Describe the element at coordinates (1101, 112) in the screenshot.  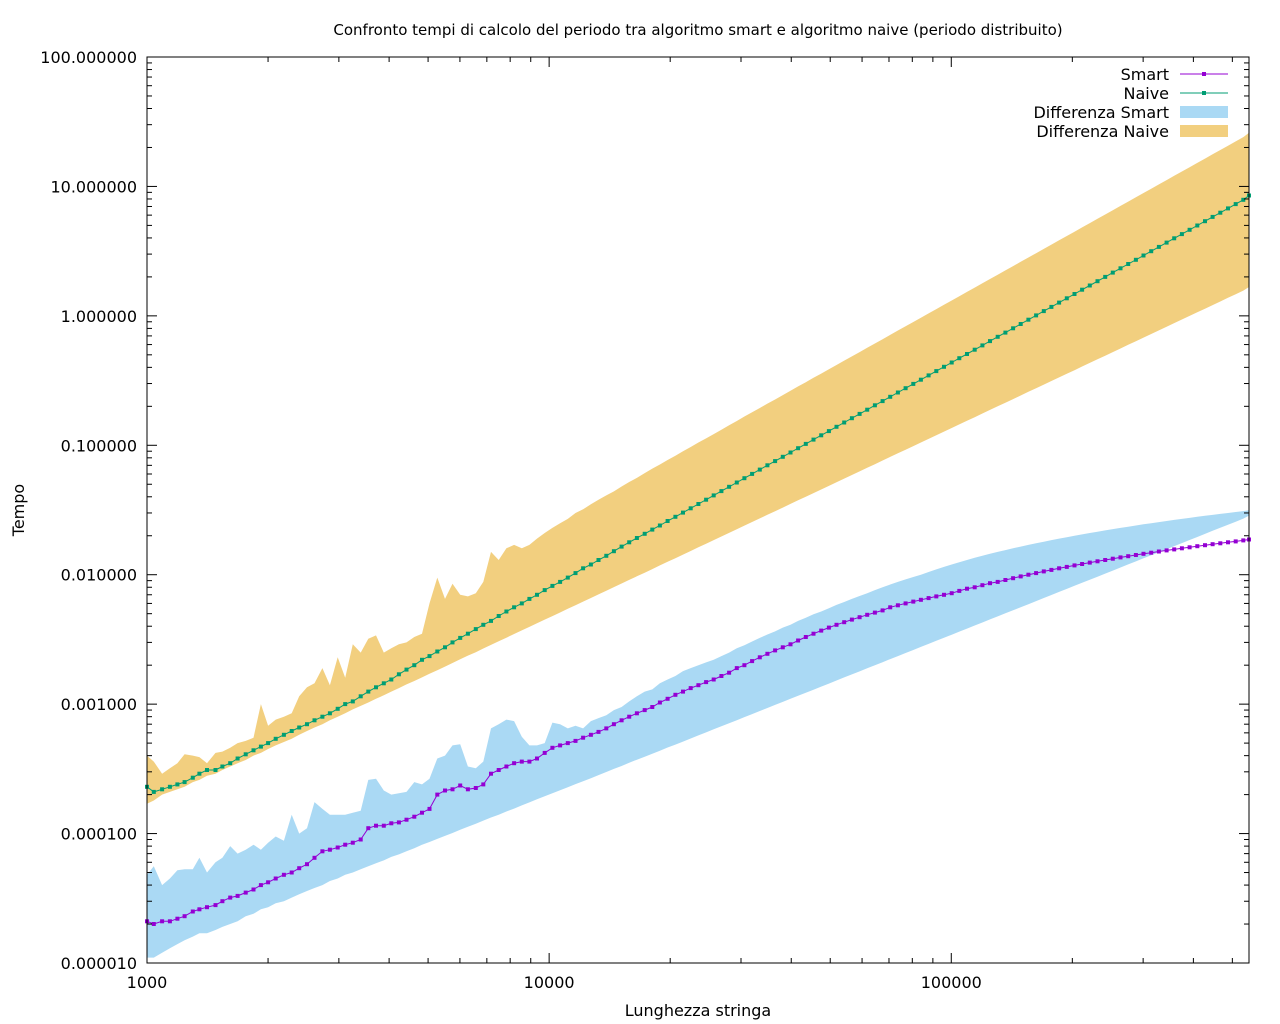
I see `legend-label-diff-smart: Differenza Smart` at that location.